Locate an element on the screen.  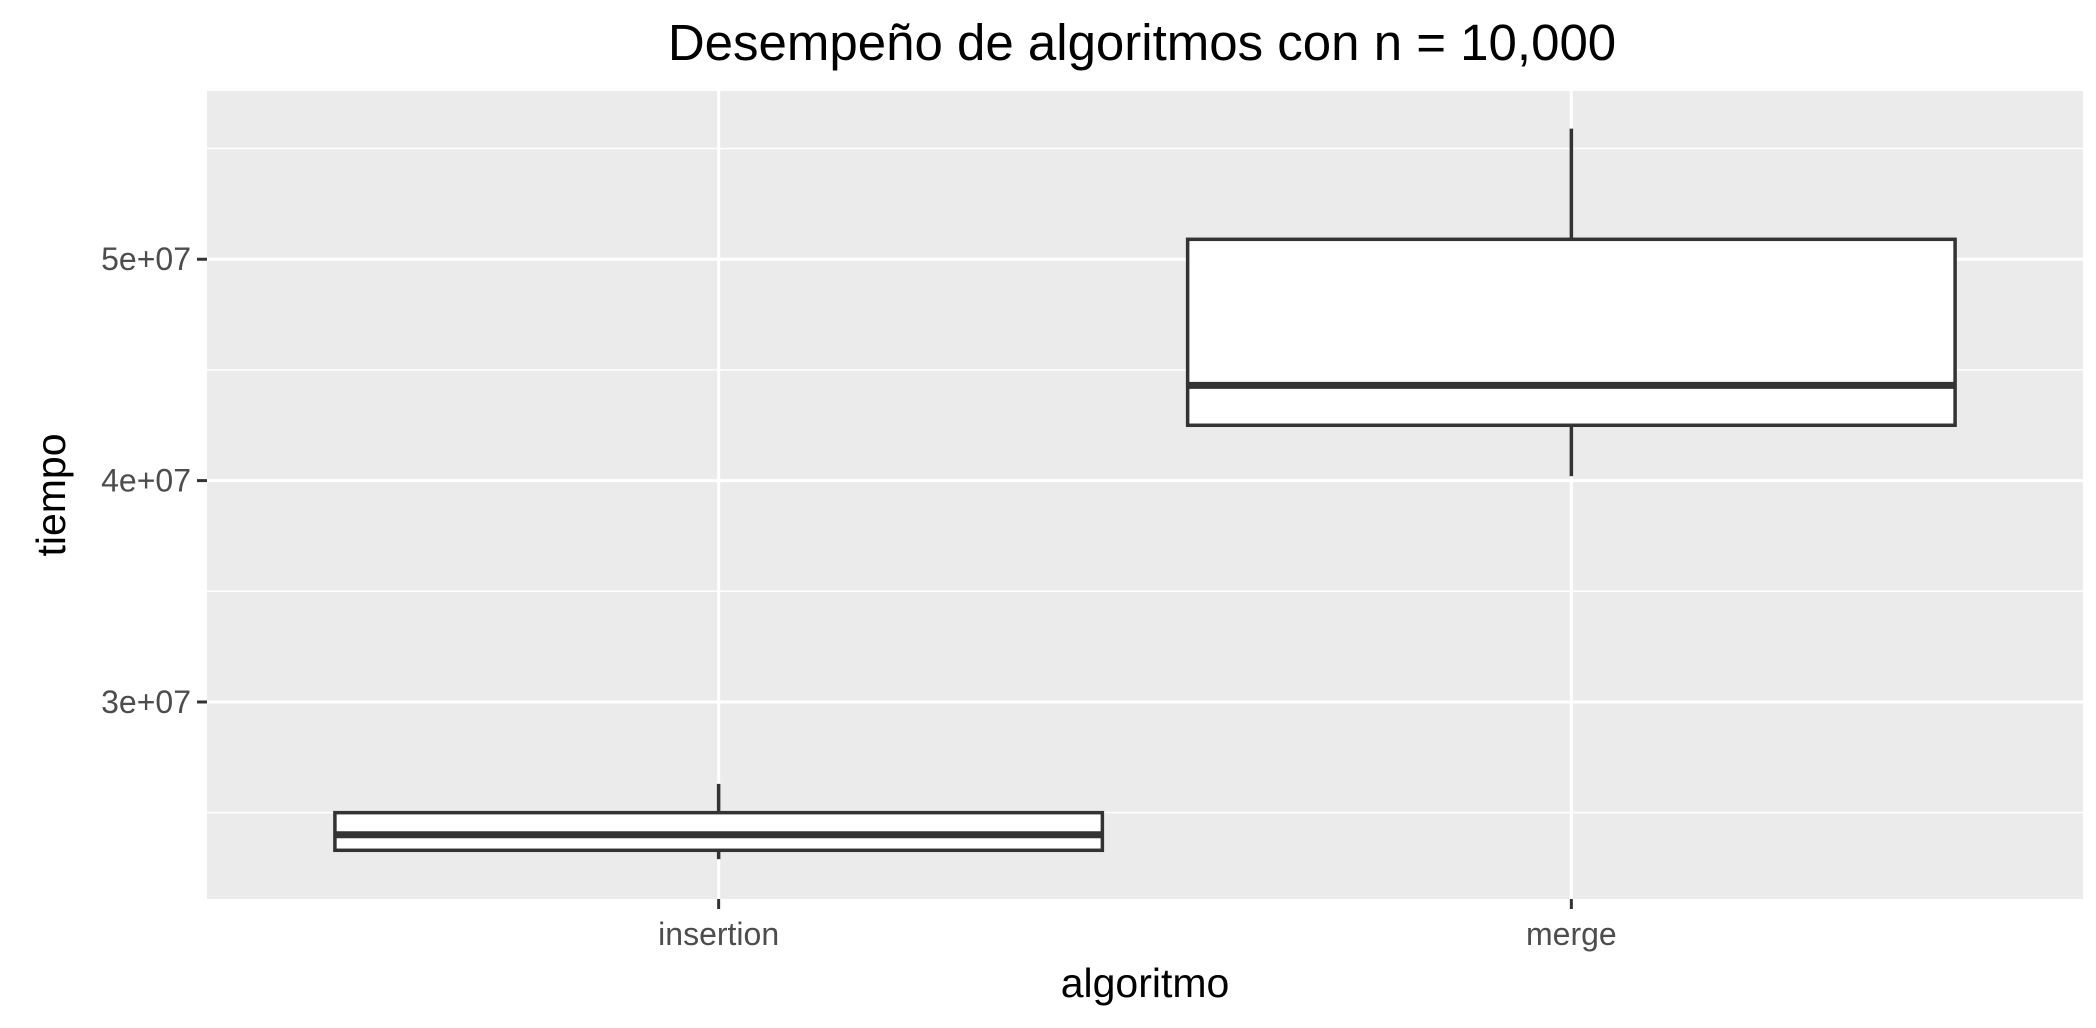
y-axis: 3e+07 4e+07 5e+07 is located at coordinates (154, 480).